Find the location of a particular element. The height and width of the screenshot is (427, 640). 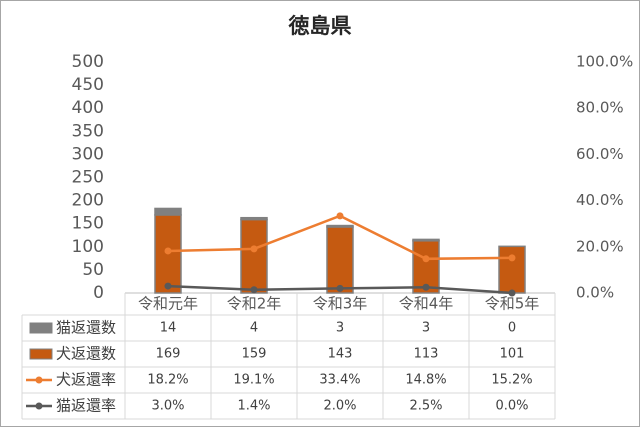

y-tick-label: 0 is located at coordinates (98, 293).